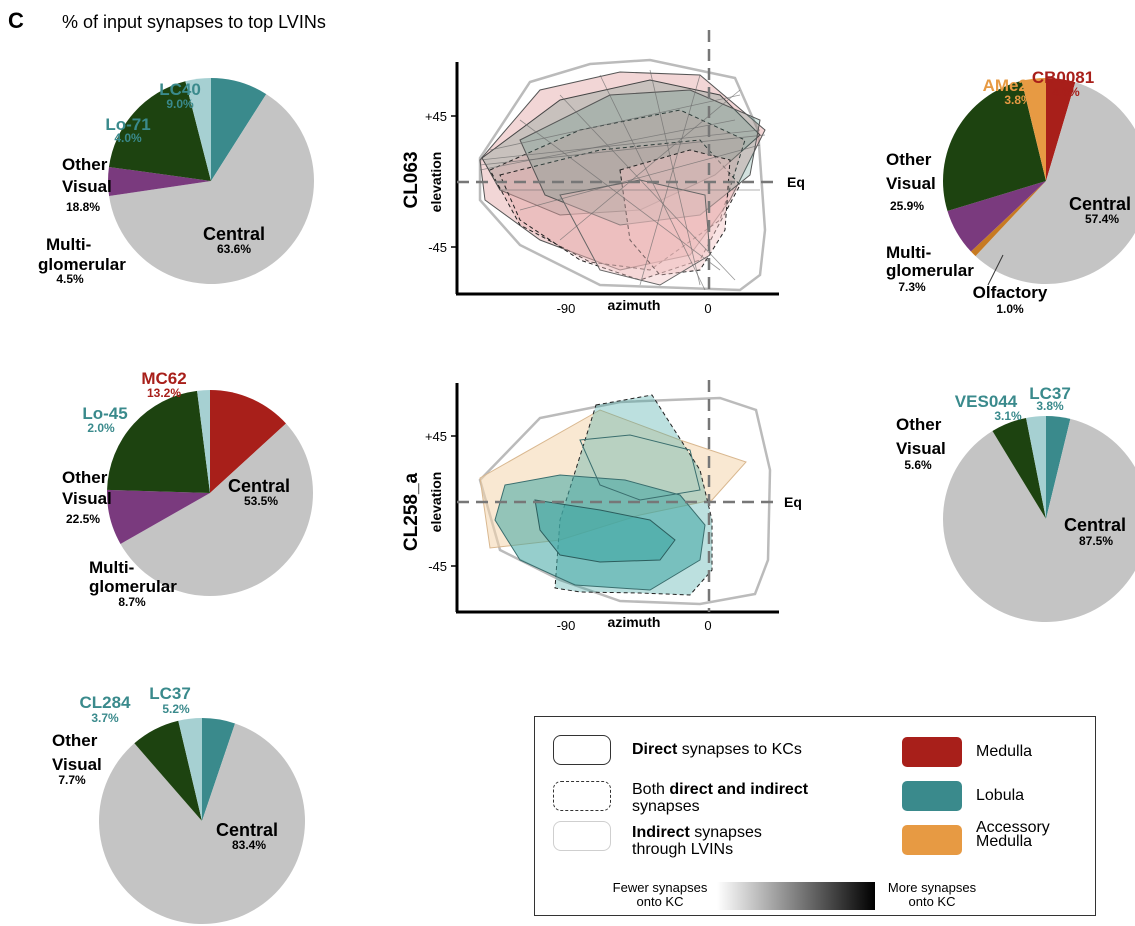 The image size is (1135, 926). What do you see at coordinates (1036, 467) in the screenshot?
I see `pie-slice-ves044` at bounding box center [1036, 467].